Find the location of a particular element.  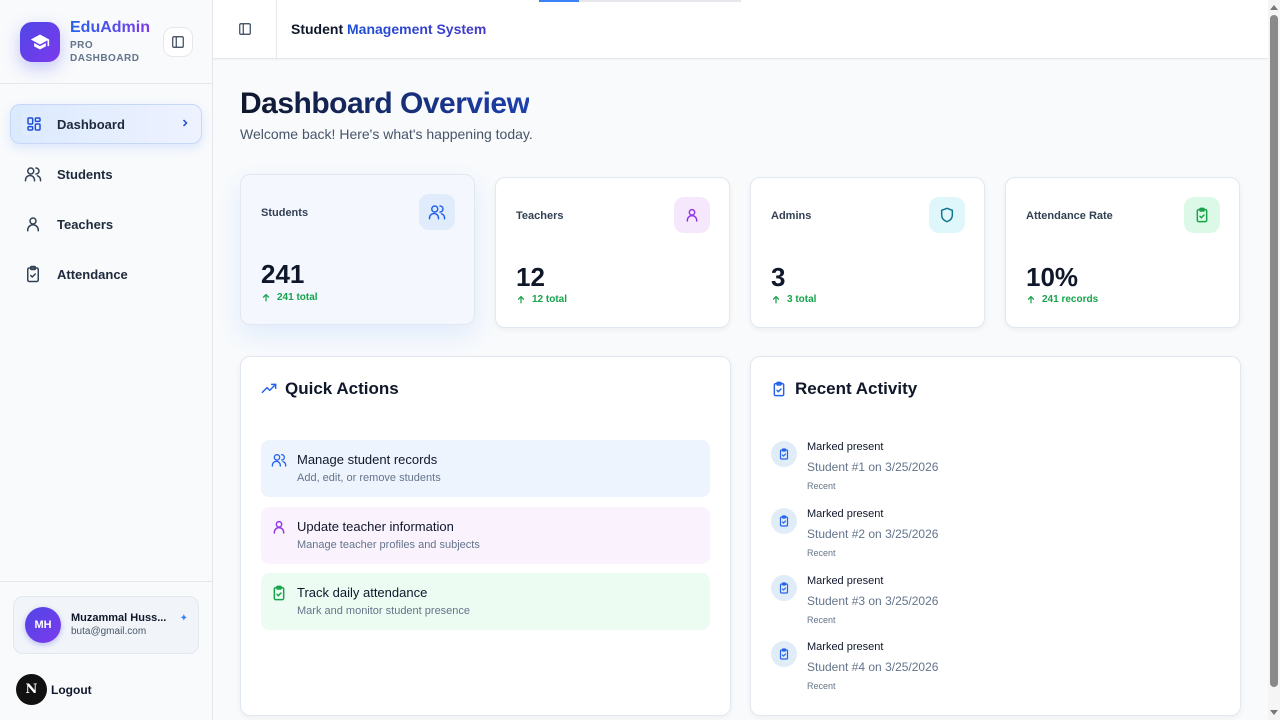

sidebar-item-students: Students is located at coordinates (106, 174).